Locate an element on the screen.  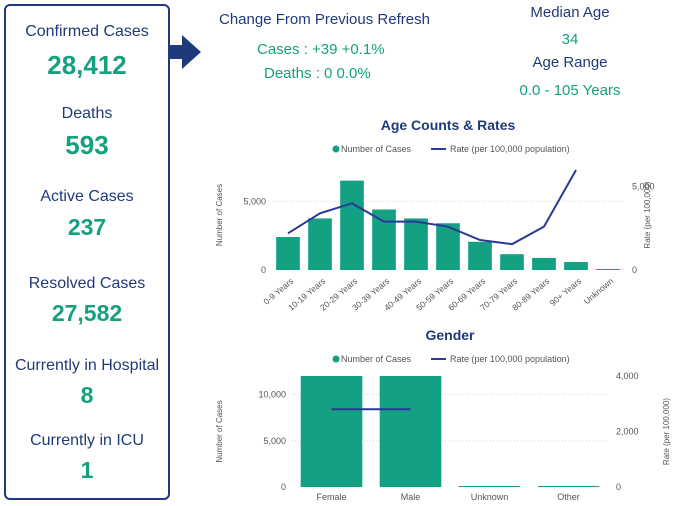
arrow-right-icon is located at coordinates (184, 52).